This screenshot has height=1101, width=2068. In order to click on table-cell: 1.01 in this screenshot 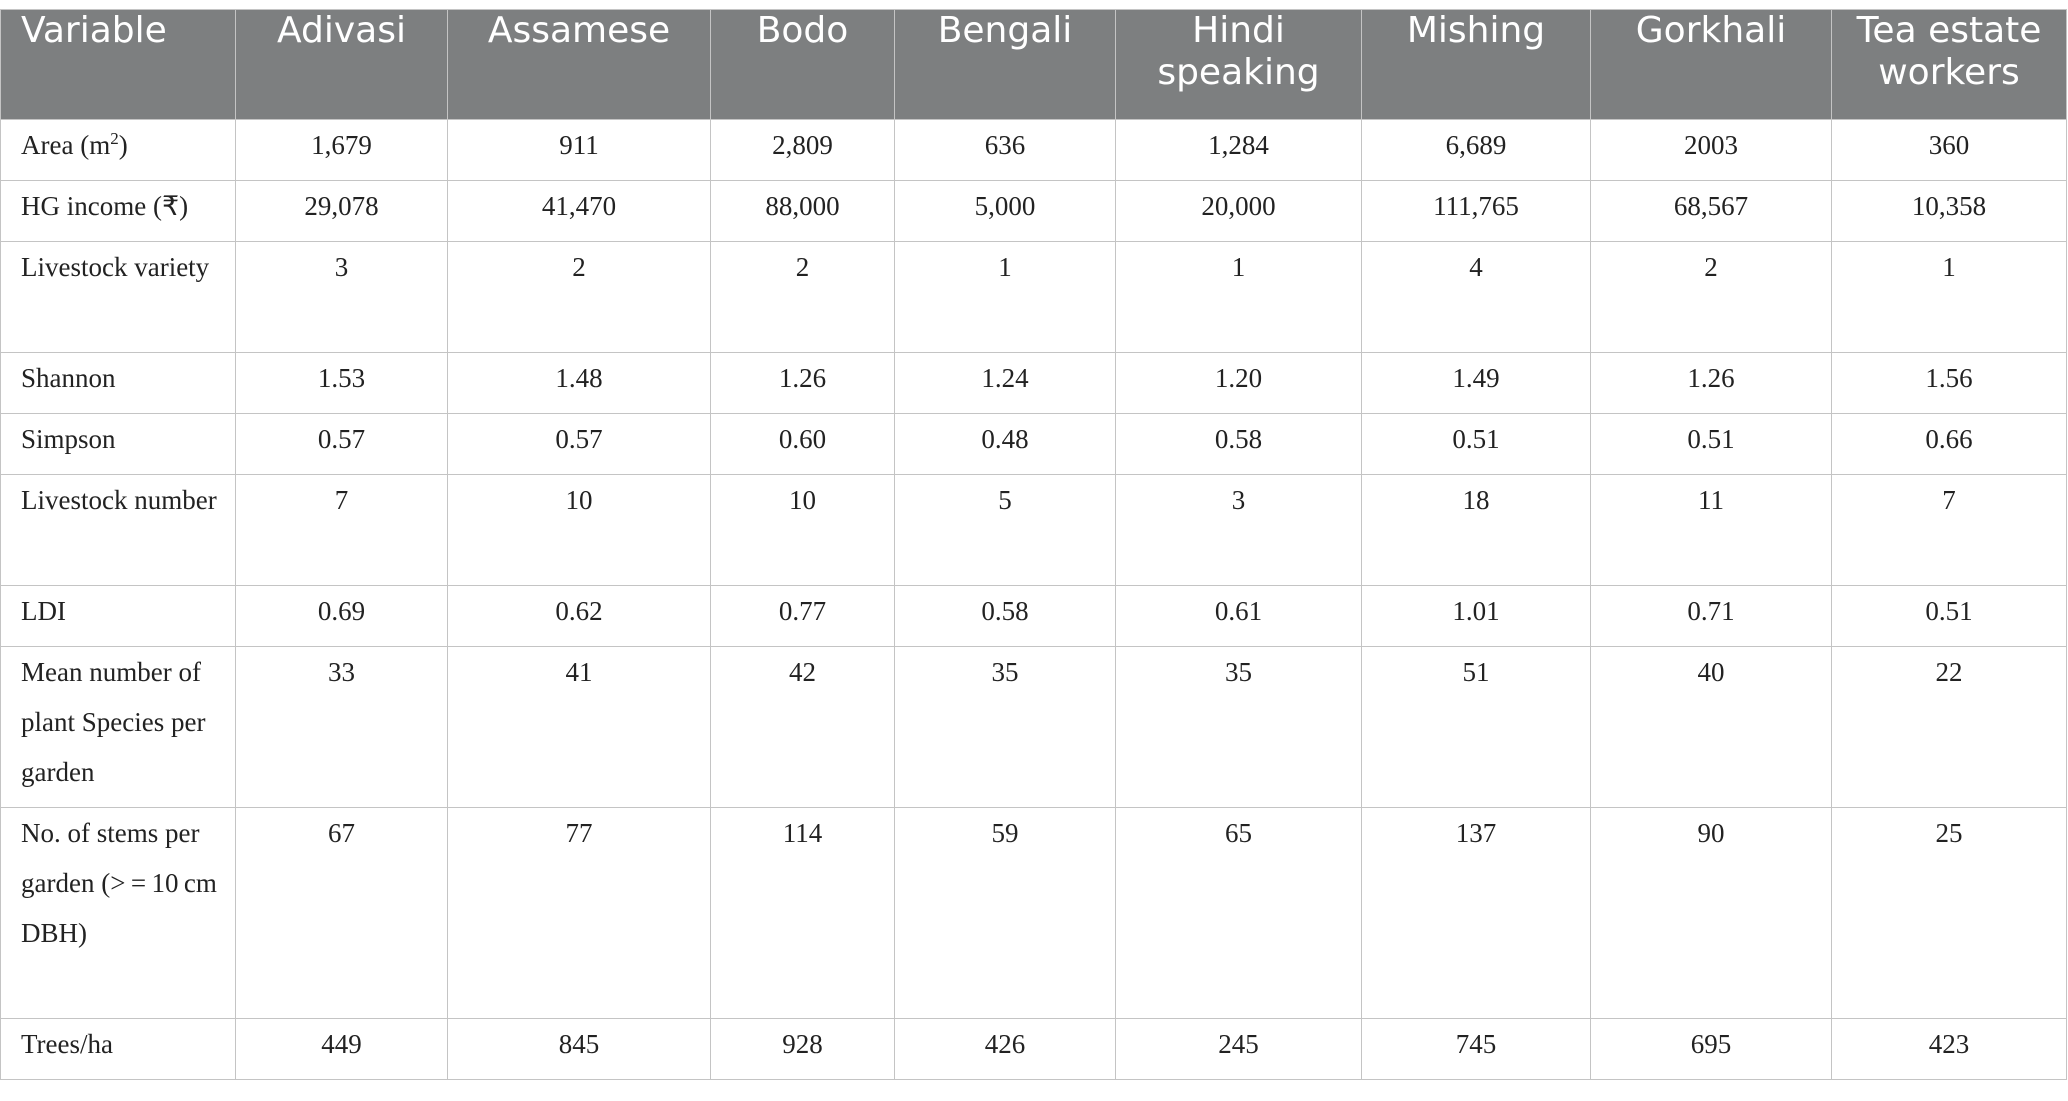, I will do `click(1476, 616)`.